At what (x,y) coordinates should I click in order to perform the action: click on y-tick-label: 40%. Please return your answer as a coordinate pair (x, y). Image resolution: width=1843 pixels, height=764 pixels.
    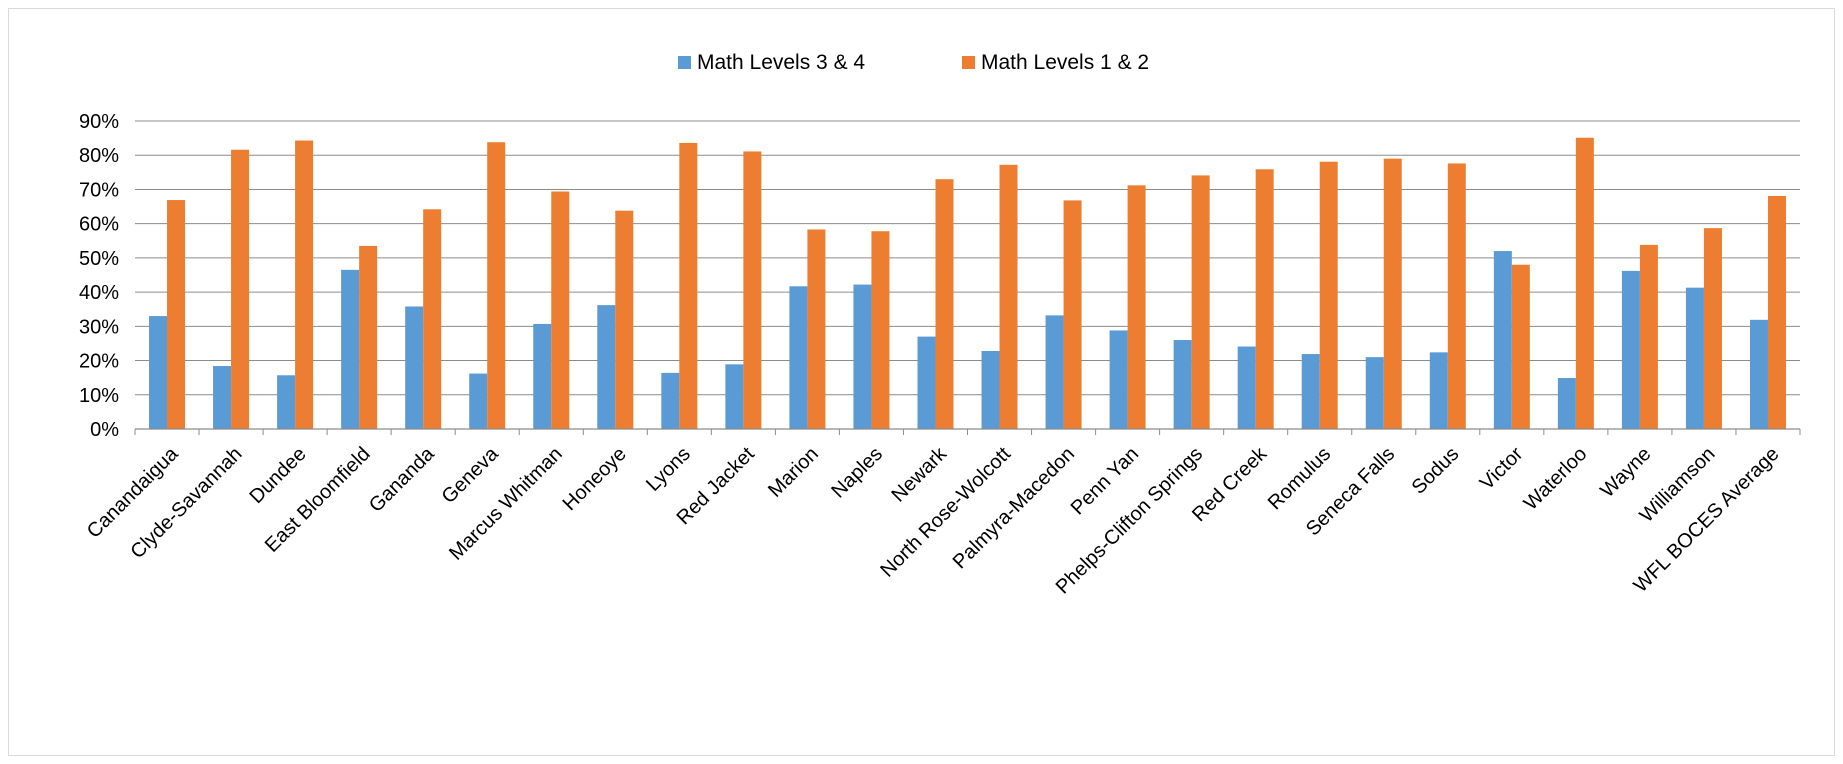
    Looking at the image, I should click on (99, 293).